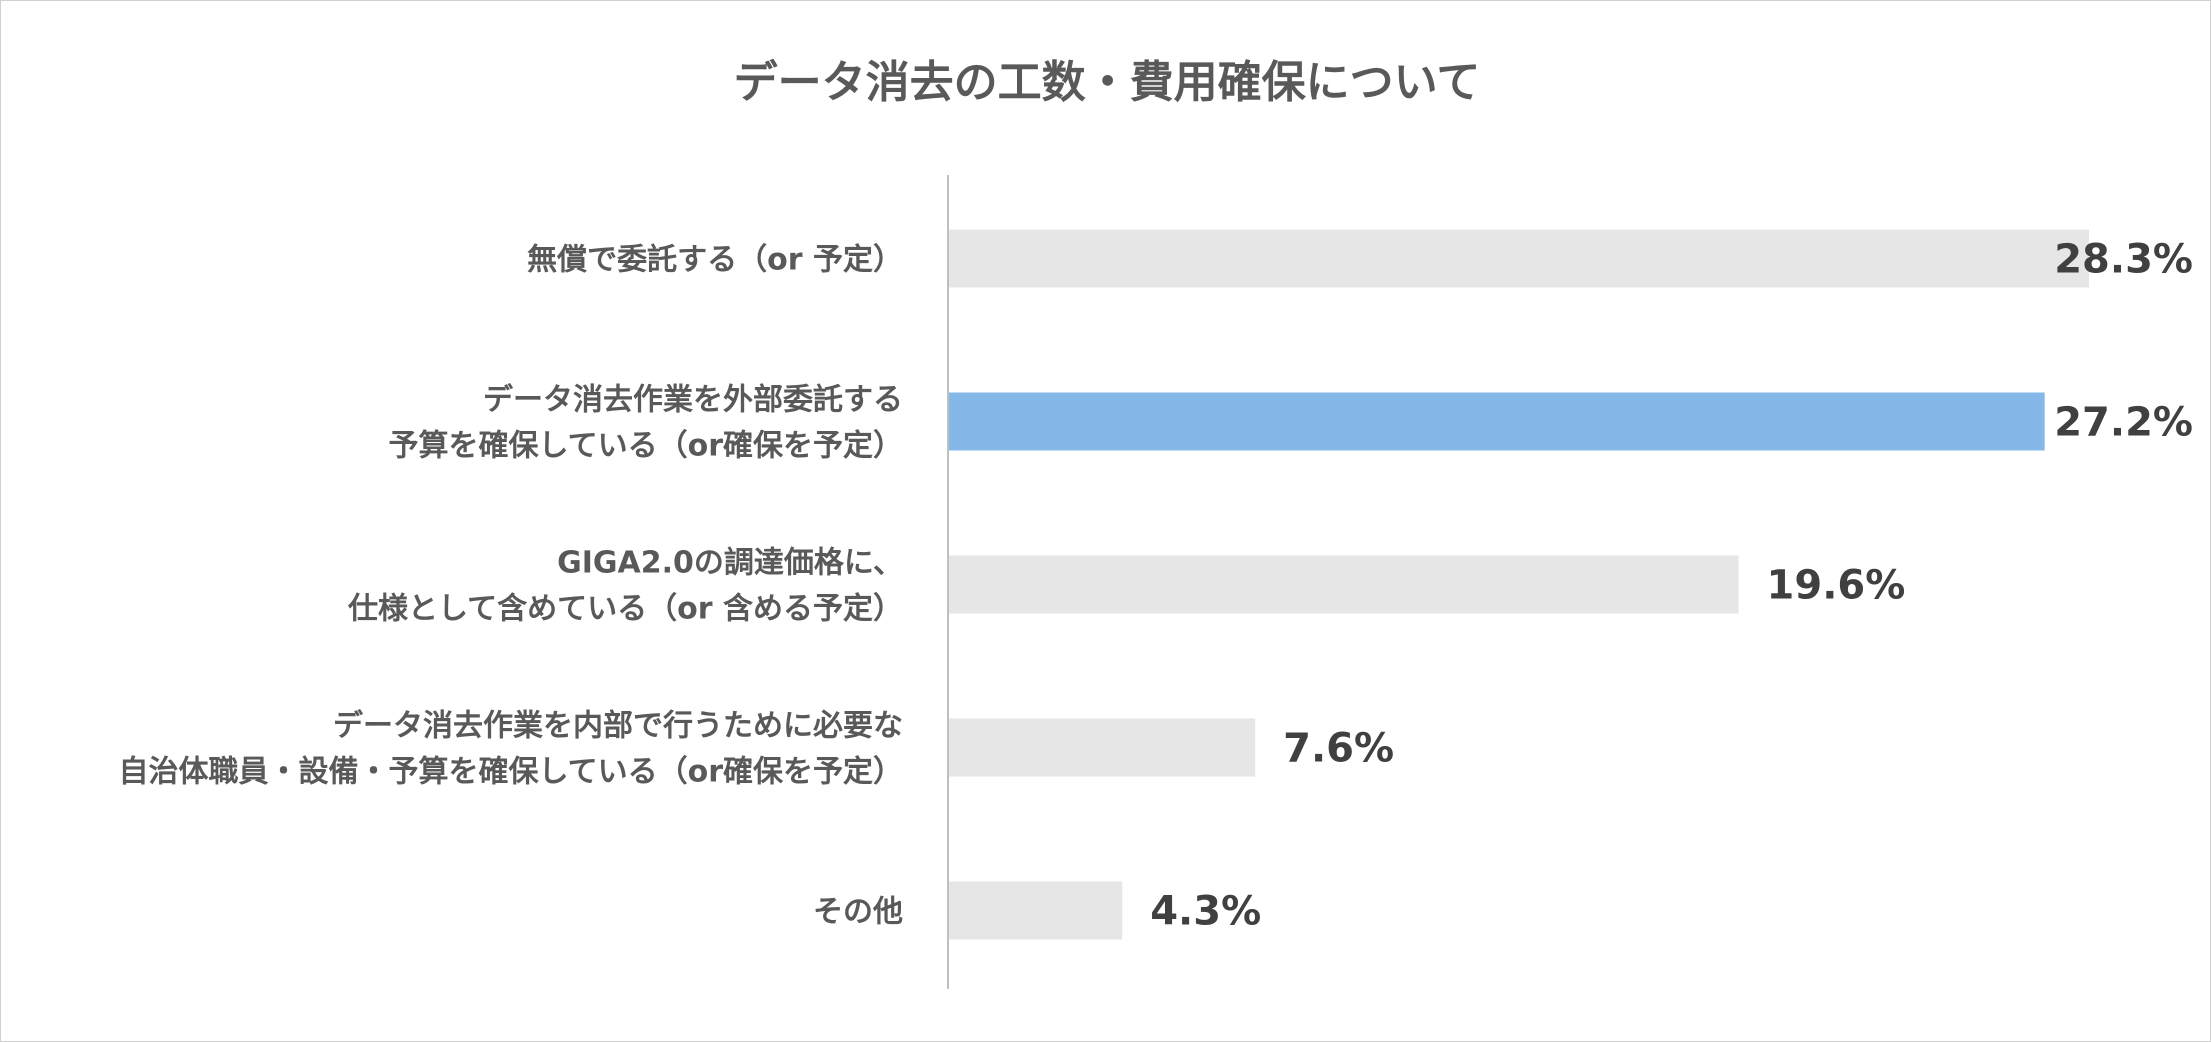 This screenshot has width=2211, height=1042. What do you see at coordinates (730, 563) in the screenshot?
I see `category-label-line: GIGA2.0の調達価格に、` at bounding box center [730, 563].